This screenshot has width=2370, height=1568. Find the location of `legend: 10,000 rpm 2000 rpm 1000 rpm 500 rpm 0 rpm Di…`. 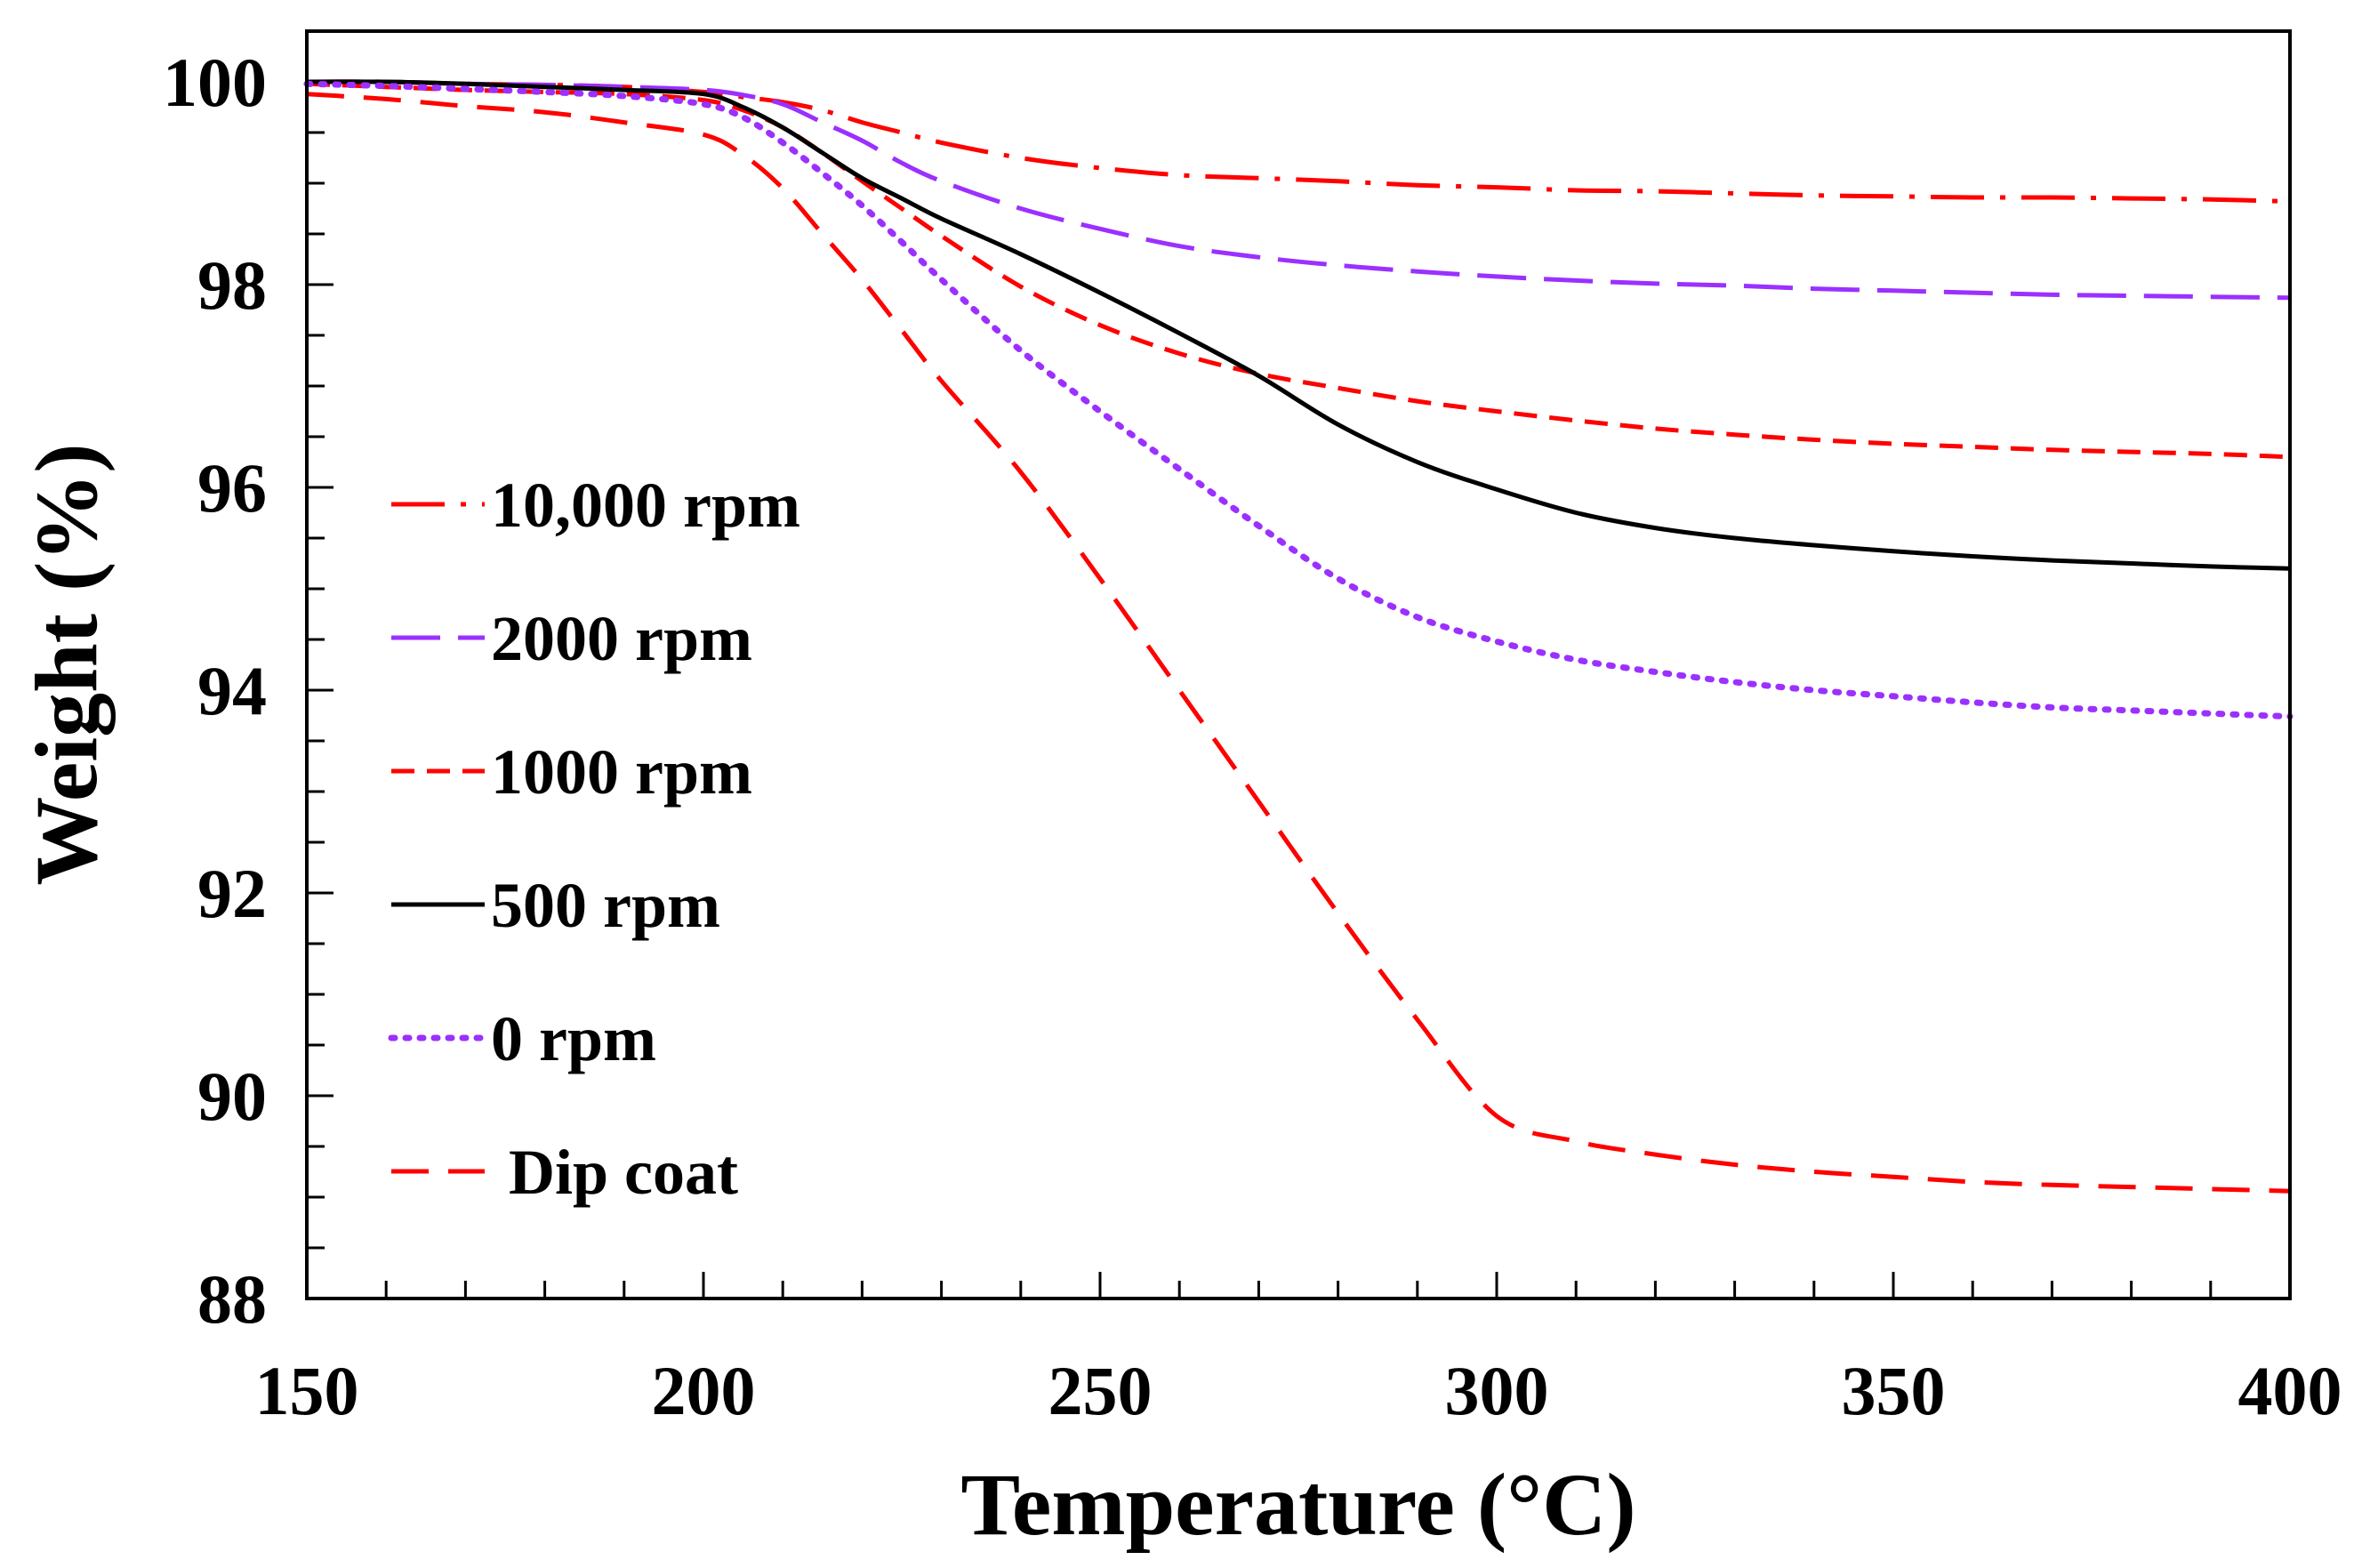

legend: 10,000 rpm 2000 rpm 1000 rpm 500 rpm 0 rpm Di… is located at coordinates (594, 839).